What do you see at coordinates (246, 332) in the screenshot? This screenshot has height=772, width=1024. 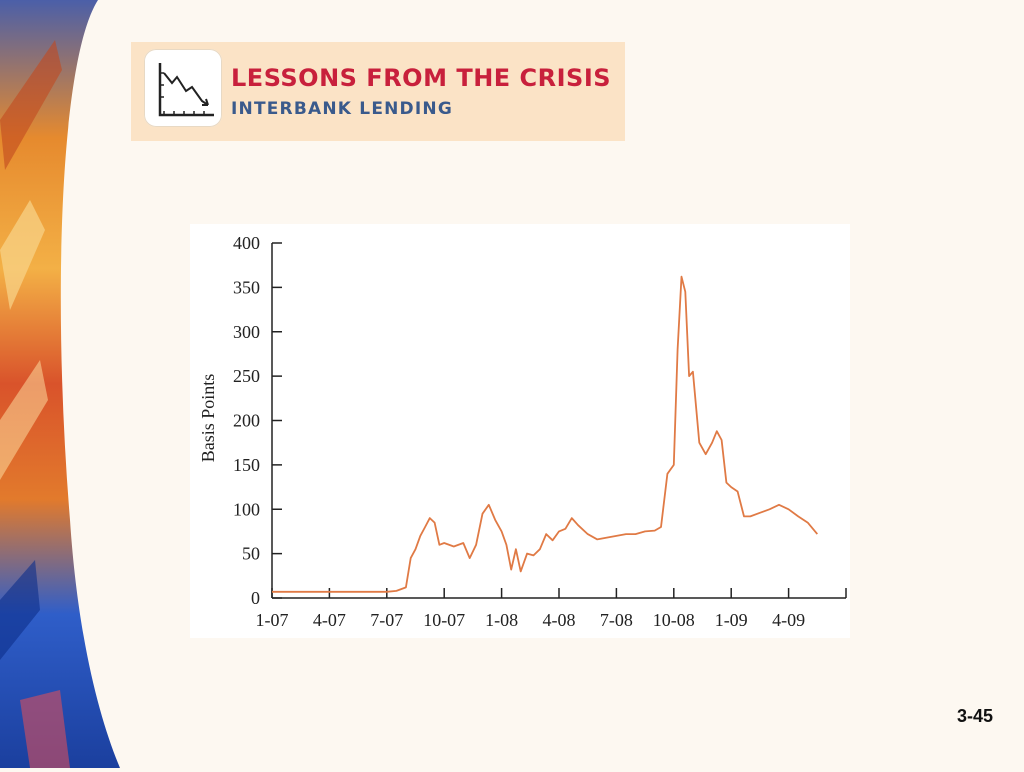 I see `y-tick-label: 300` at bounding box center [246, 332].